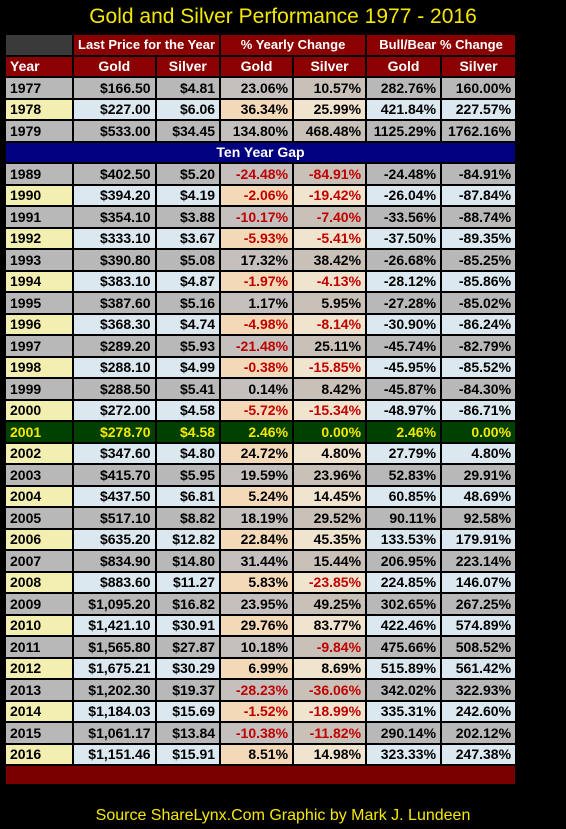 The image size is (566, 829). Describe the element at coordinates (39, 281) in the screenshot. I see `cell-year: 1994` at that location.